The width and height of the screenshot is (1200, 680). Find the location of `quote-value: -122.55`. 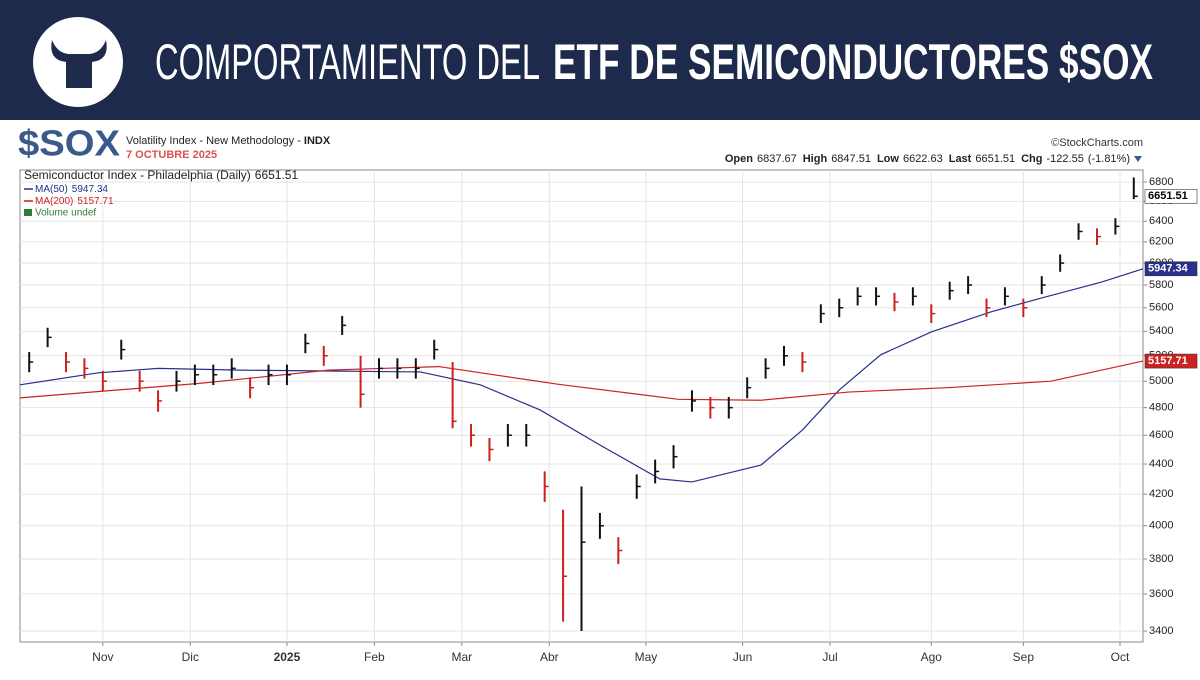

quote-value: -122.55 is located at coordinates (1065, 159).